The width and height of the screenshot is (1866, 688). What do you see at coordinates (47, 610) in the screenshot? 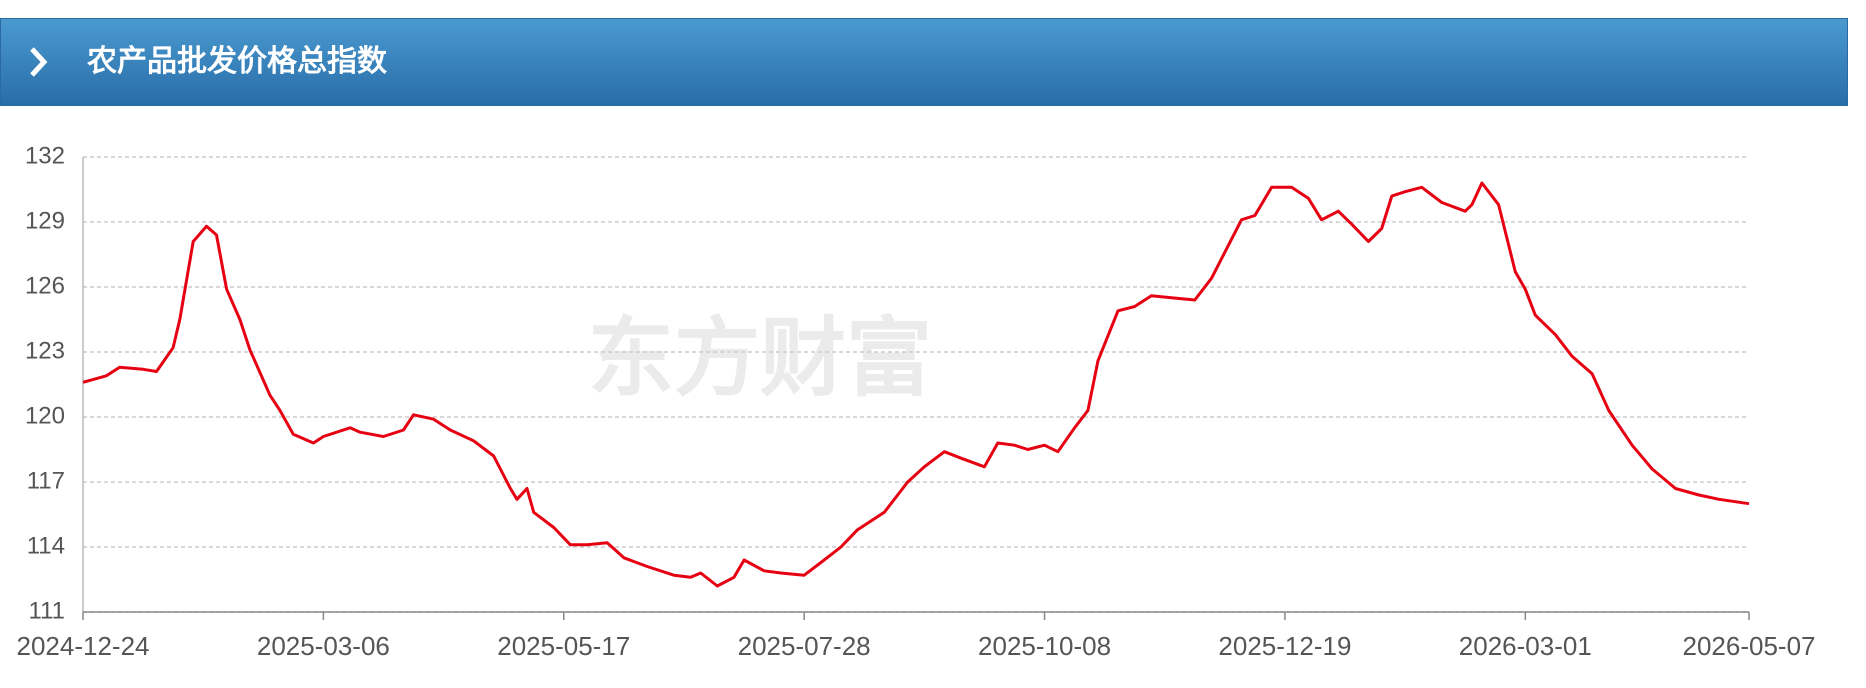
I see `y-tick-label: 111` at bounding box center [47, 610].